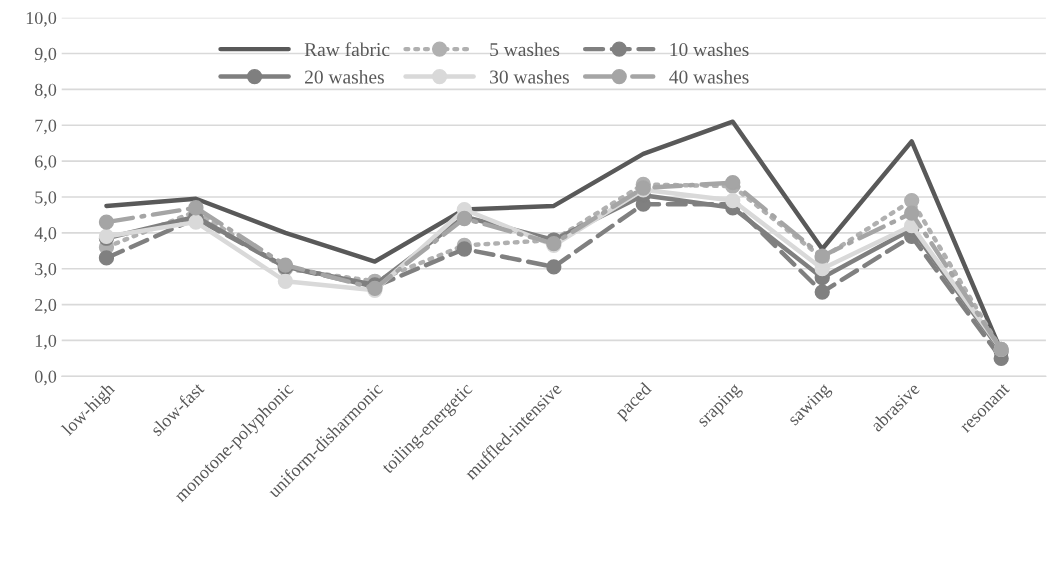  What do you see at coordinates (45, 378) in the screenshot?
I see `y-tick-label: 0,0` at bounding box center [45, 378].